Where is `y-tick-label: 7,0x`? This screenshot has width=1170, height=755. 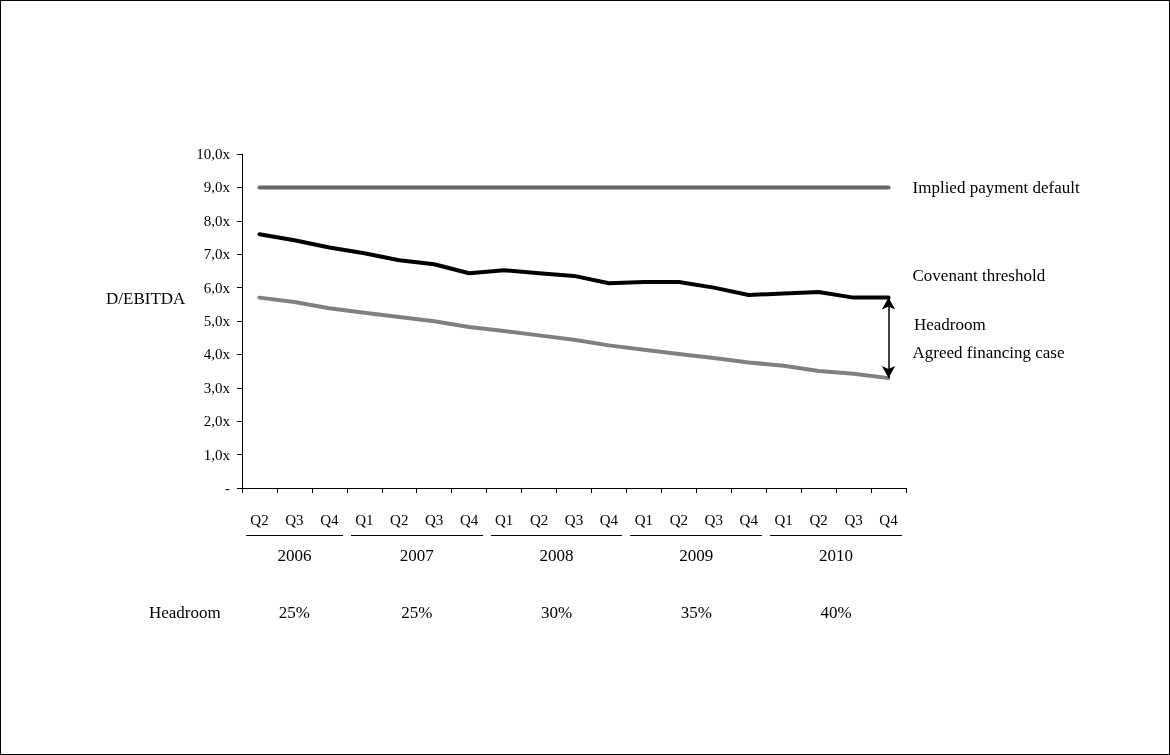 y-tick-label: 7,0x is located at coordinates (217, 254).